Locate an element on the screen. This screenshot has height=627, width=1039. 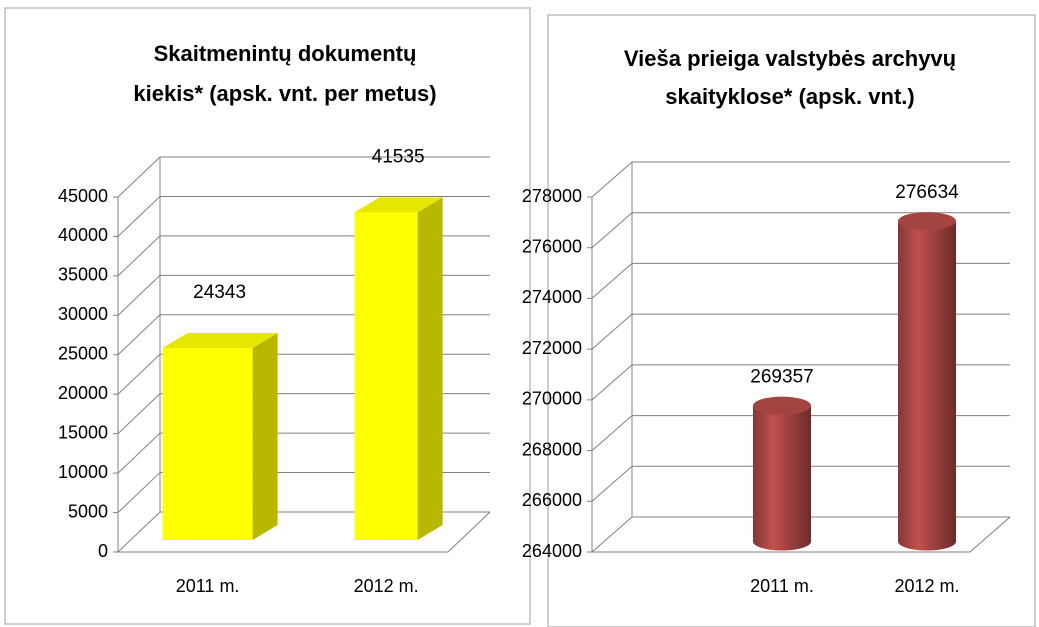
y-tick-label: 30000 is located at coordinates (83, 314).